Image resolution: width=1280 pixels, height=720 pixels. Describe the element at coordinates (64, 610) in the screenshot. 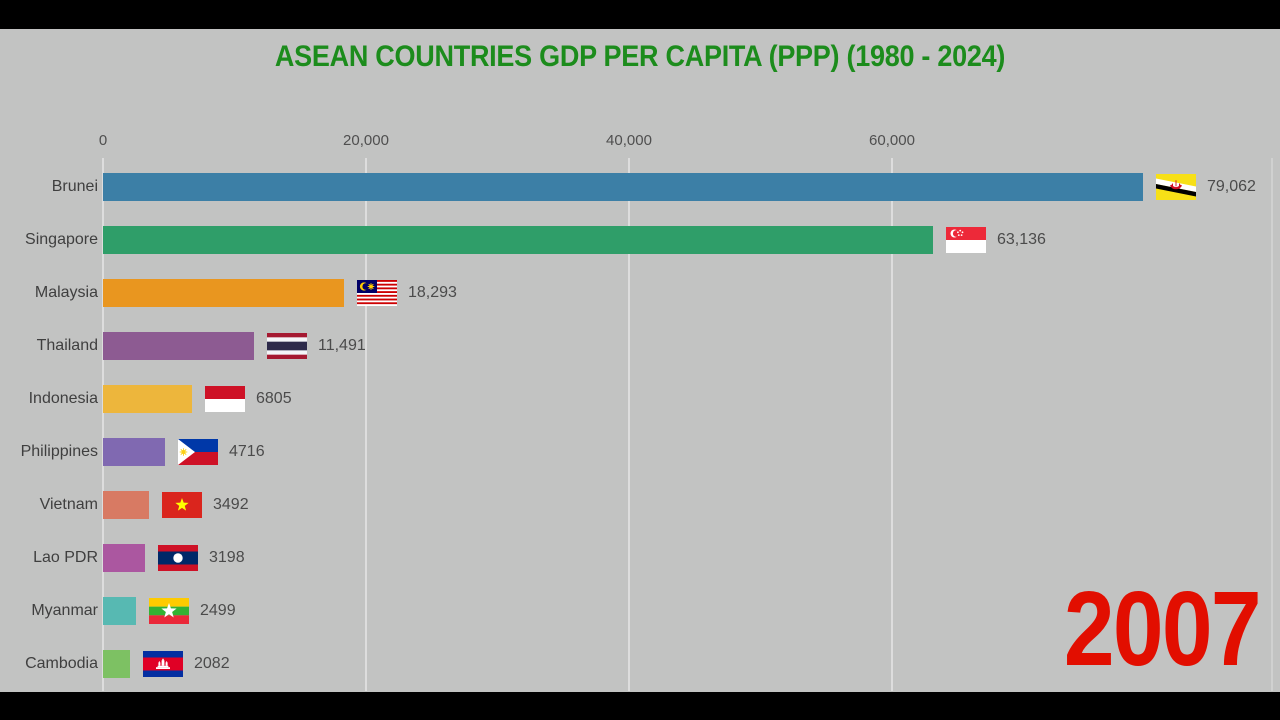

I see `country-label: Myanmar` at that location.